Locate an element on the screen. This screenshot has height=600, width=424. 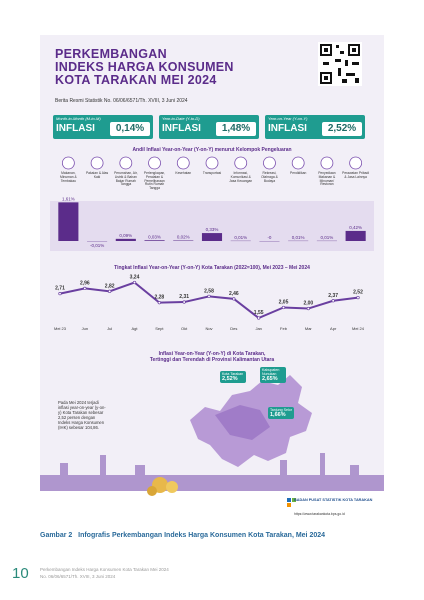
line-value-label: 2,46 is located at coordinates (234, 294).